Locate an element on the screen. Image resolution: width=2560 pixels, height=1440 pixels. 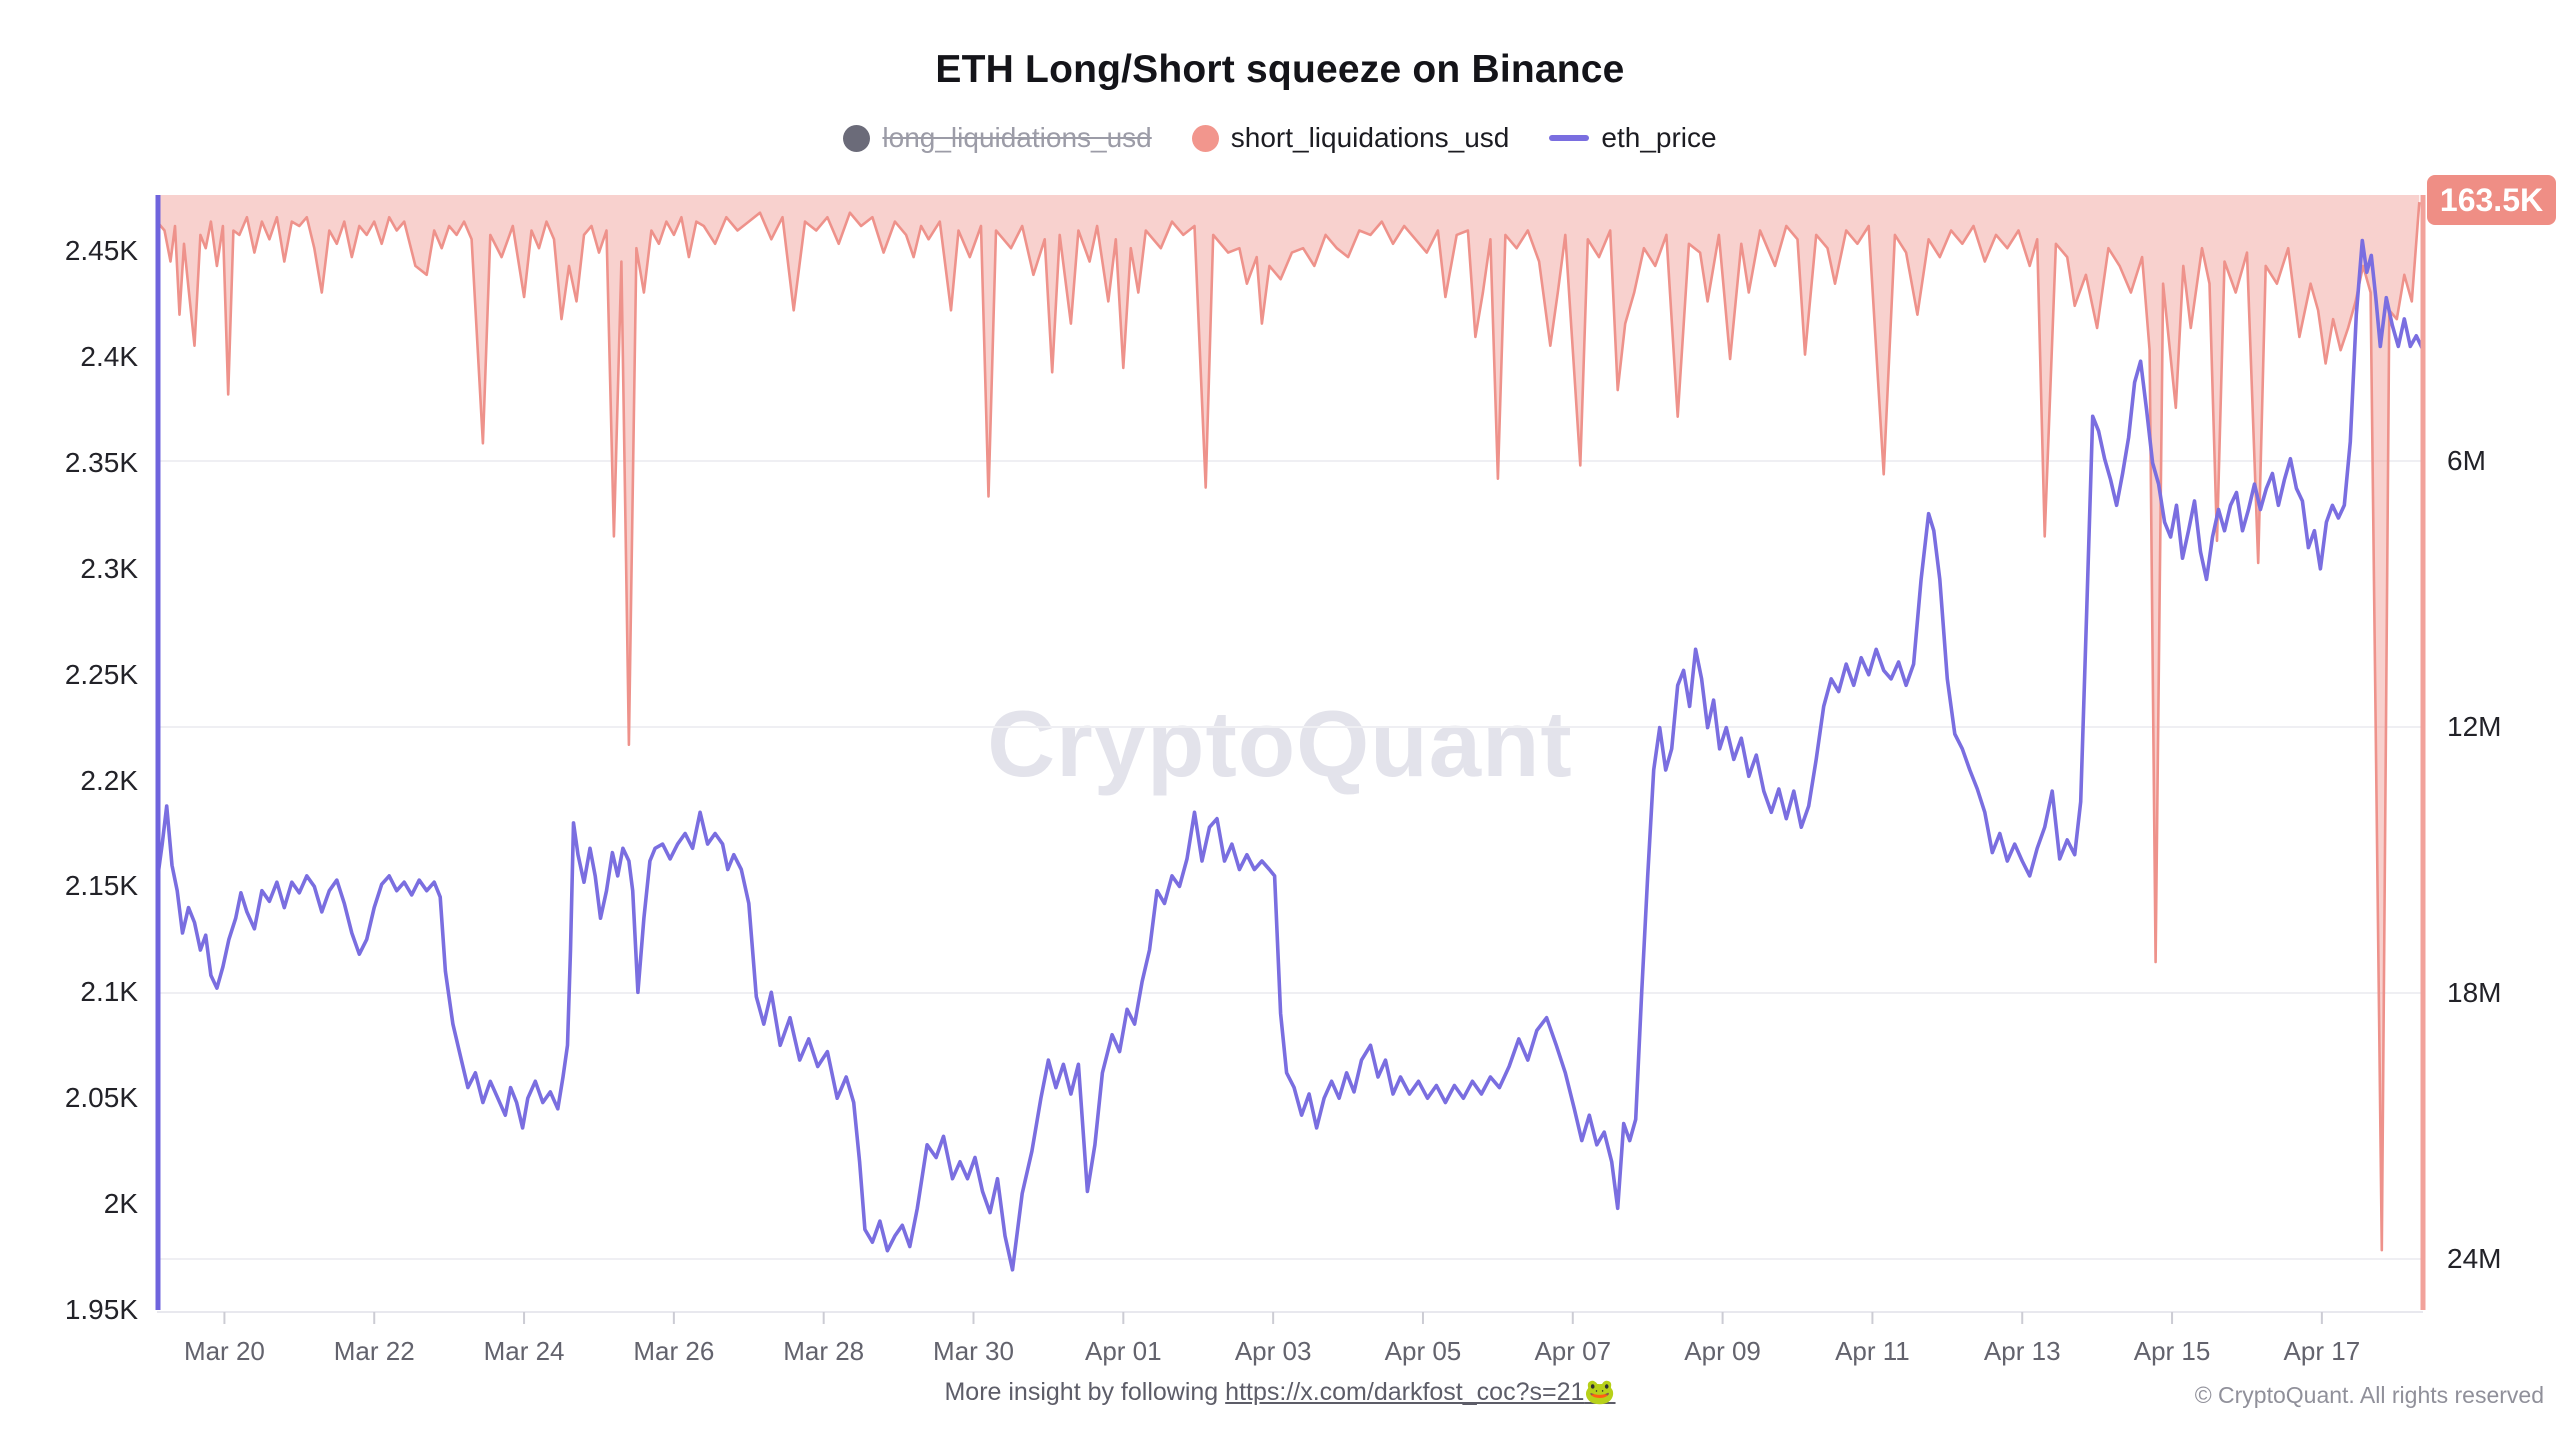
legend-label: short_liquidations_usd is located at coordinates (1370, 137).